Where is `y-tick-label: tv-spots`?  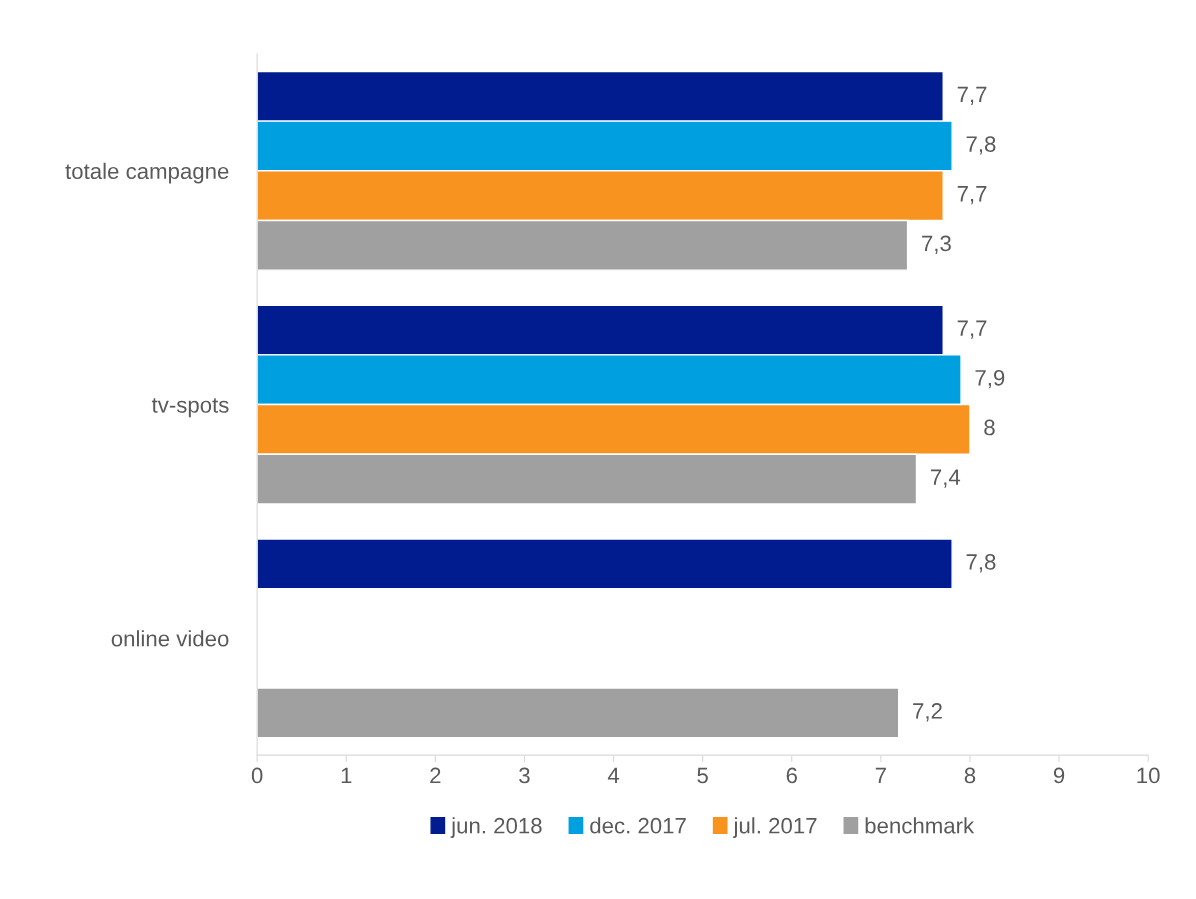 y-tick-label: tv-spots is located at coordinates (190, 408).